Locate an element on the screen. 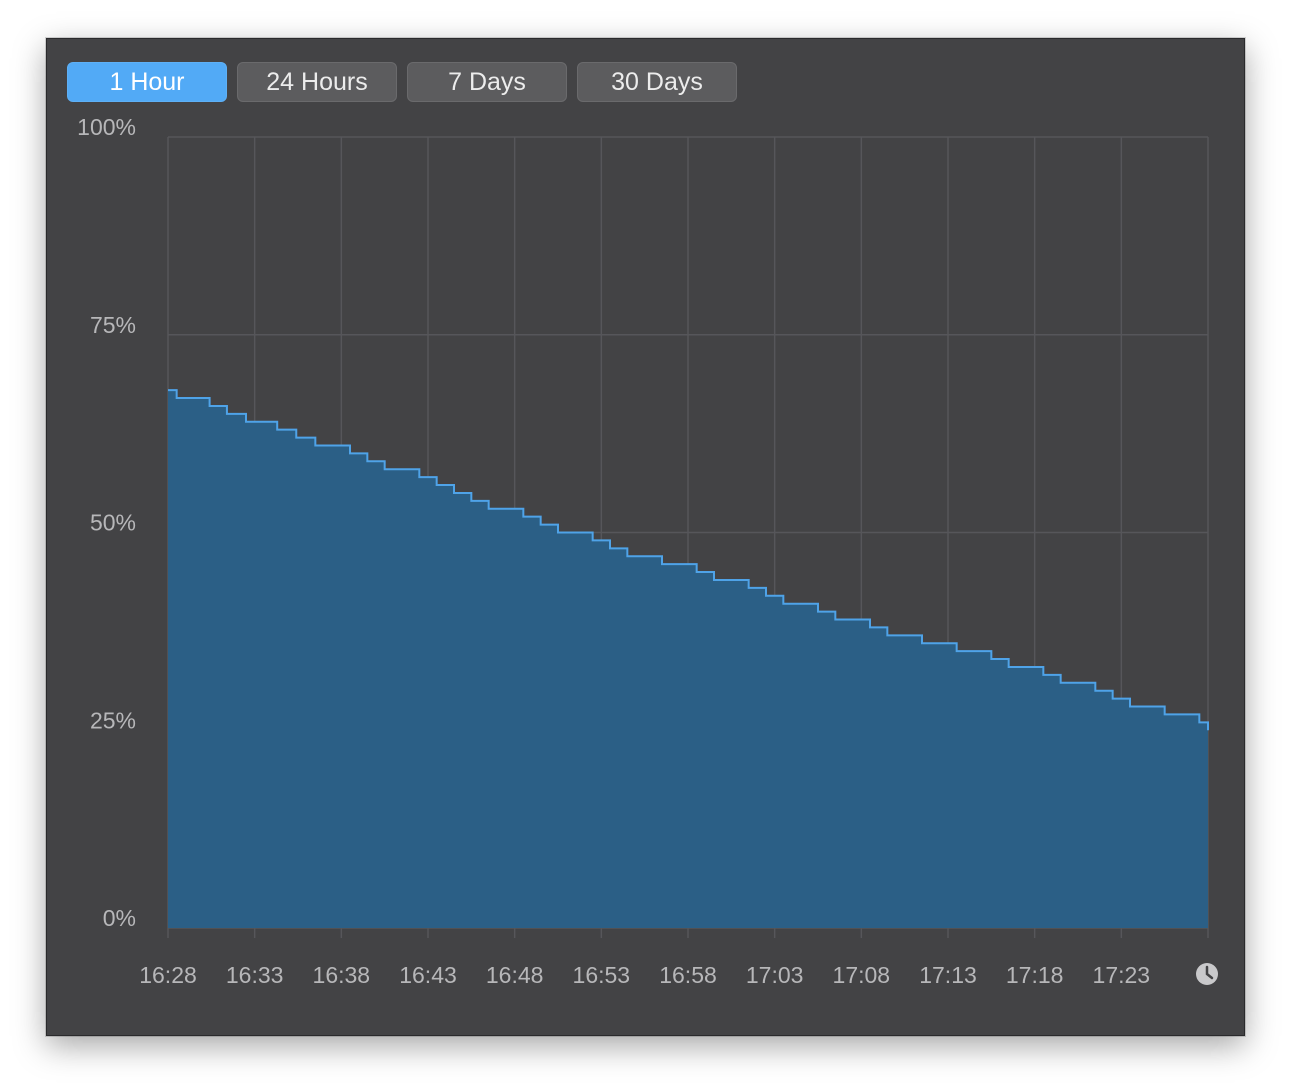 The height and width of the screenshot is (1092, 1292). x-tick-label: 17:08 is located at coordinates (862, 975).